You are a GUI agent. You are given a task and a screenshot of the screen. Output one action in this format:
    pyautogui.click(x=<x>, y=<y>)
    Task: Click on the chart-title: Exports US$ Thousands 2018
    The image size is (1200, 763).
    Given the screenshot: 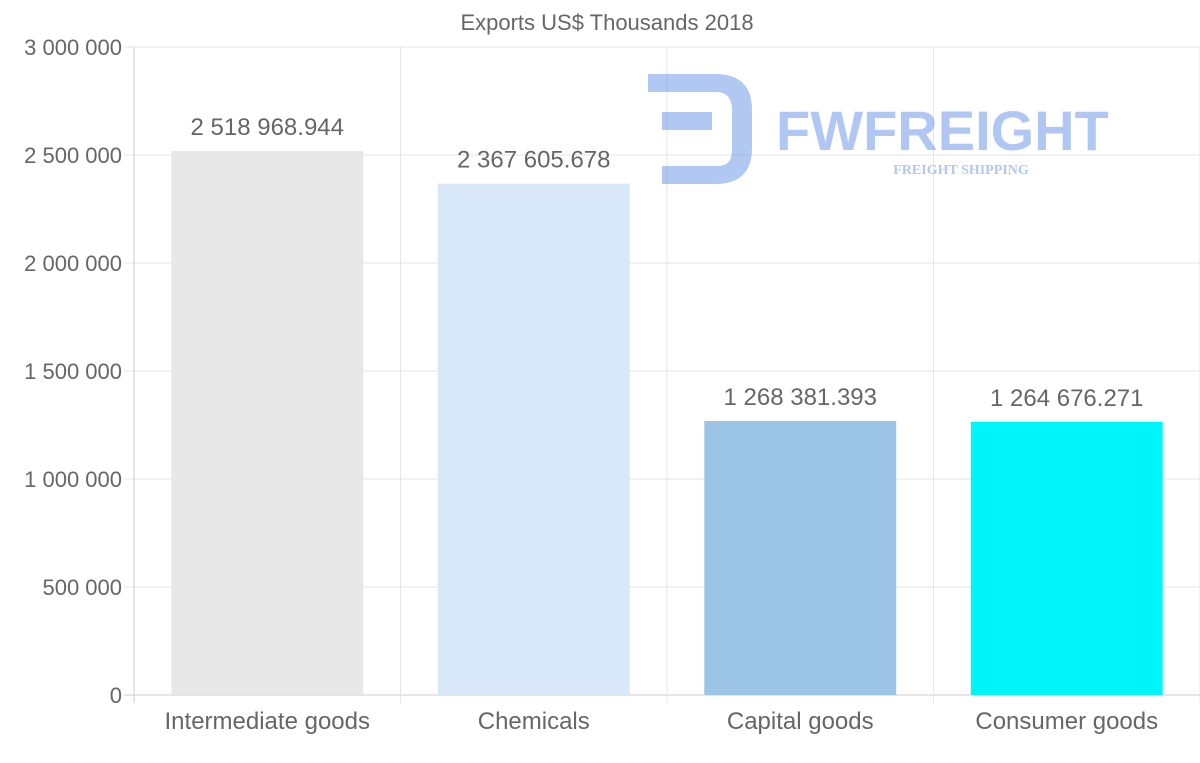 What is the action you would take?
    pyautogui.click(x=606, y=22)
    